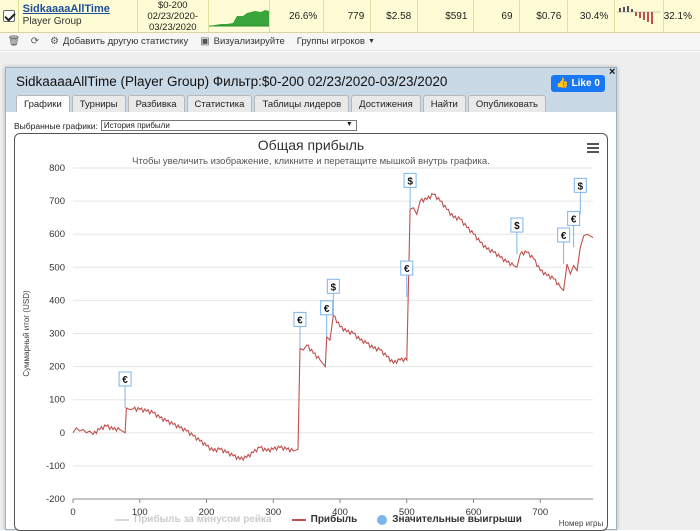  Describe the element at coordinates (592, 16) in the screenshot. I see `stat-itm: 30.4%` at that location.